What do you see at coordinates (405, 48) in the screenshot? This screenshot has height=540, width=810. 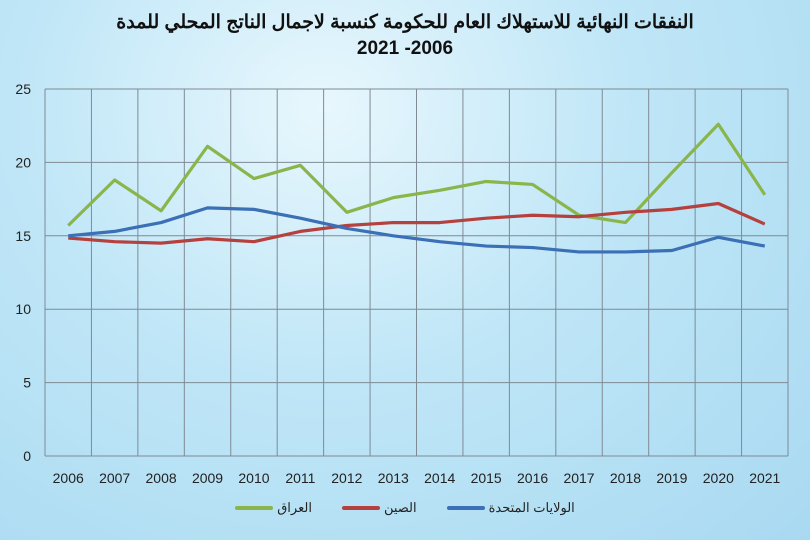 I see `chart-subtitle: 2021 -2006` at bounding box center [405, 48].